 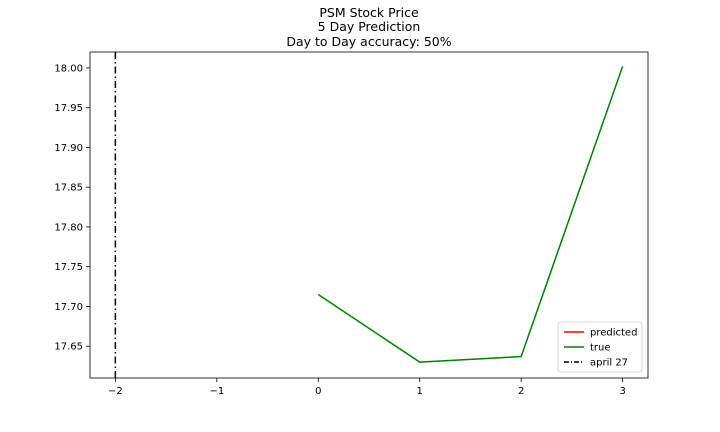 I want to click on y-tick-label: 17.95, so click(x=68, y=108).